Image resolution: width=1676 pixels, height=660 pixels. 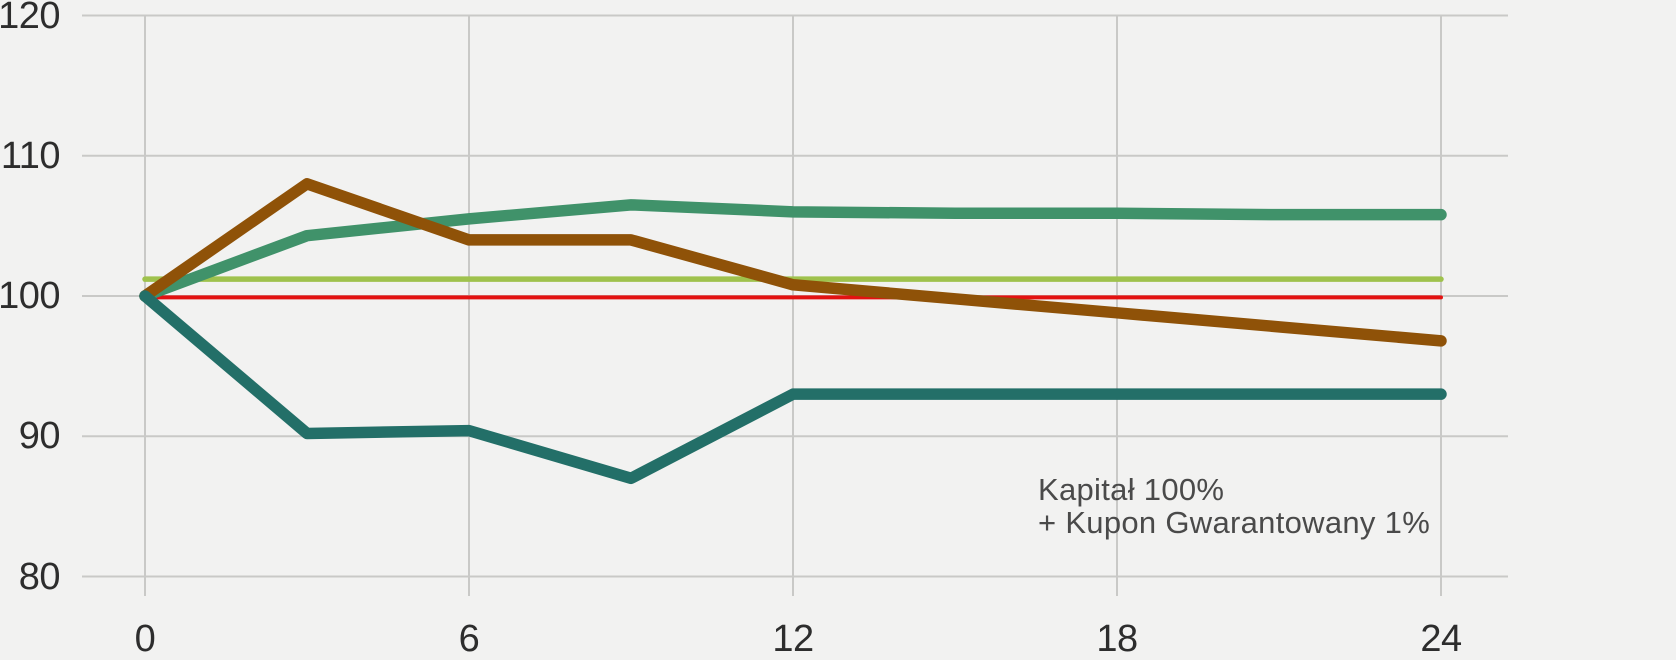 What do you see at coordinates (145, 639) in the screenshot?
I see `x-tick-label-0: 0` at bounding box center [145, 639].